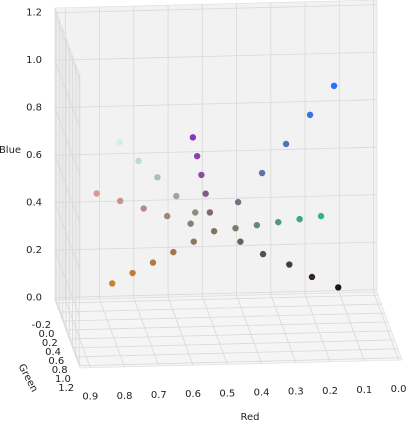 The image size is (410, 421). I want to click on z-tick-label: 0.6, so click(34, 155).